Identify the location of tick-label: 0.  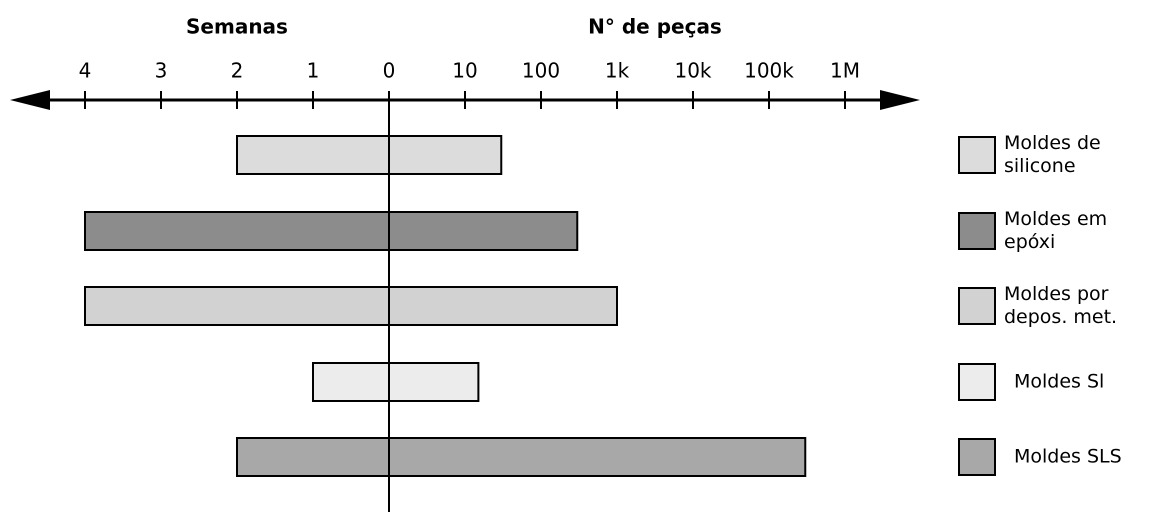
(389, 71).